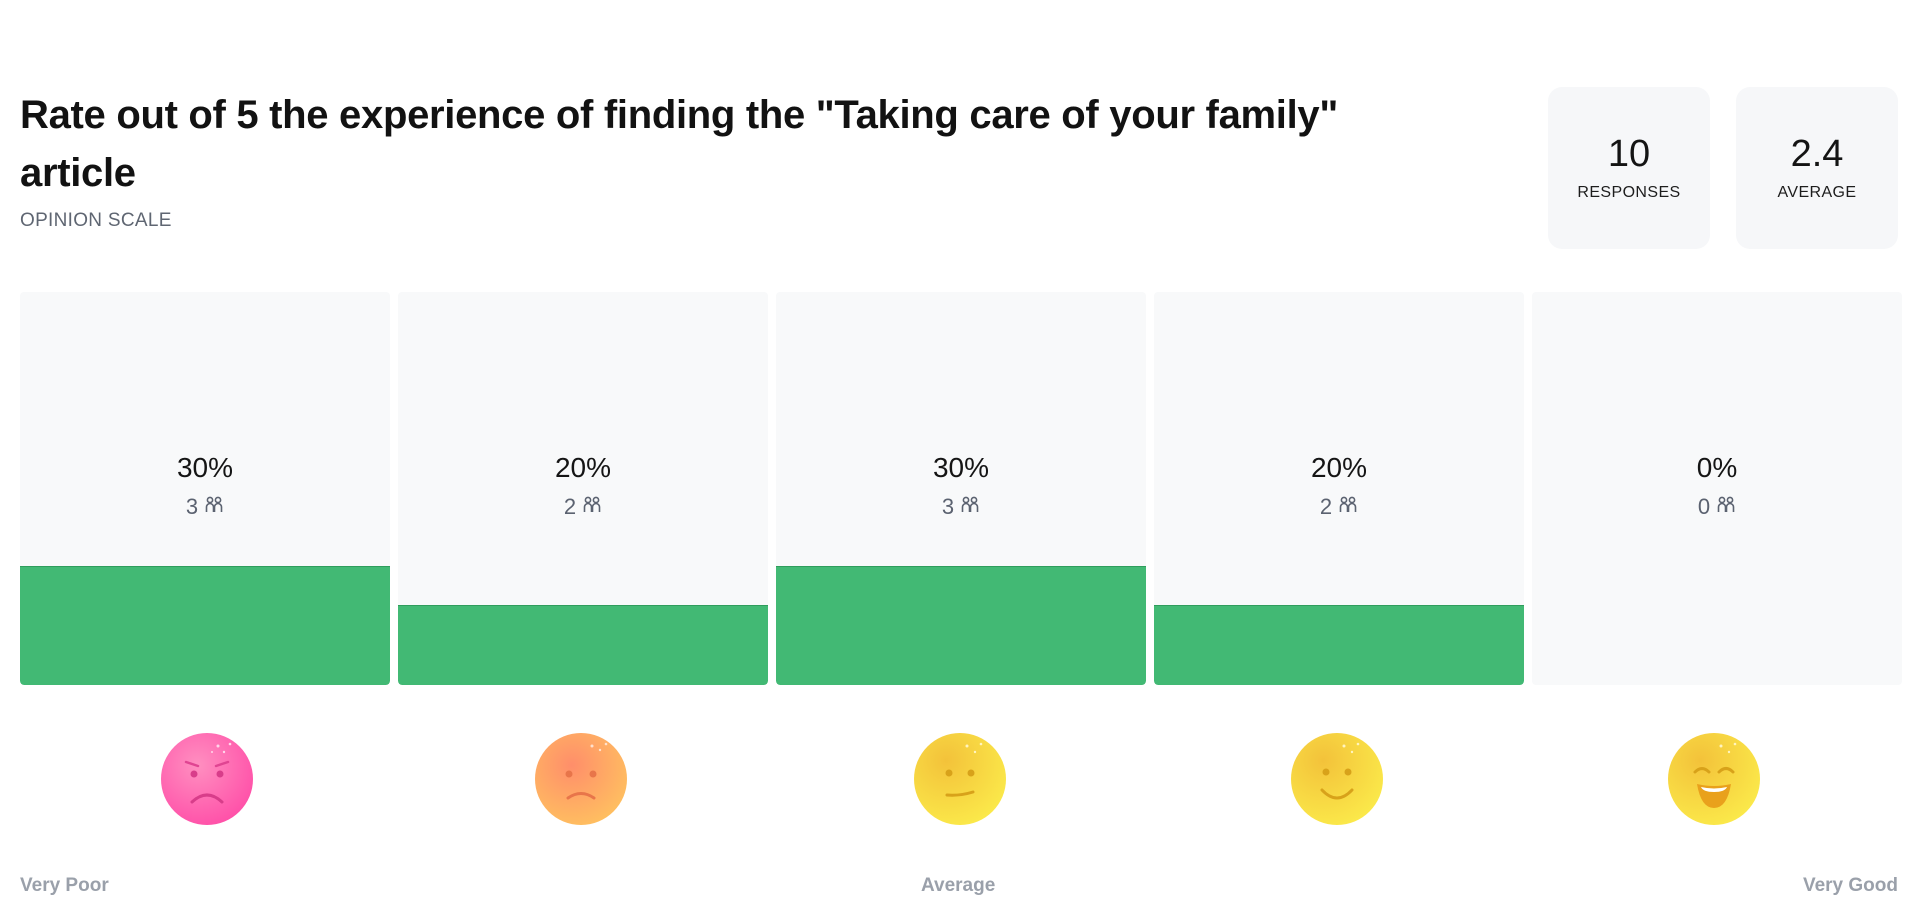 This screenshot has width=1920, height=922. I want to click on option-5-bar: 0% 0, so click(1717, 488).